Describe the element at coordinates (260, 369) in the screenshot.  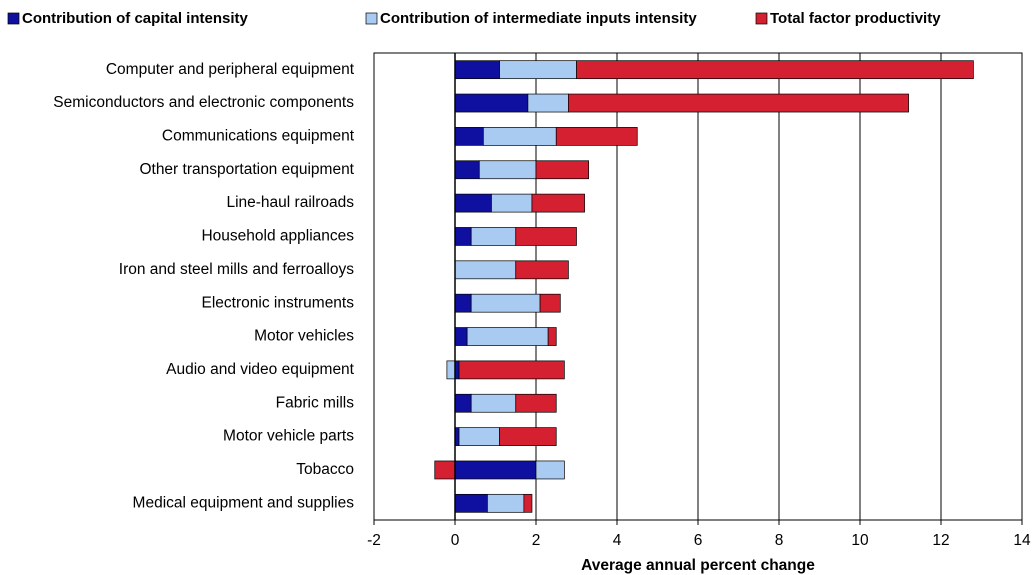
I see `y-tick-label: Audio and video equipment` at that location.